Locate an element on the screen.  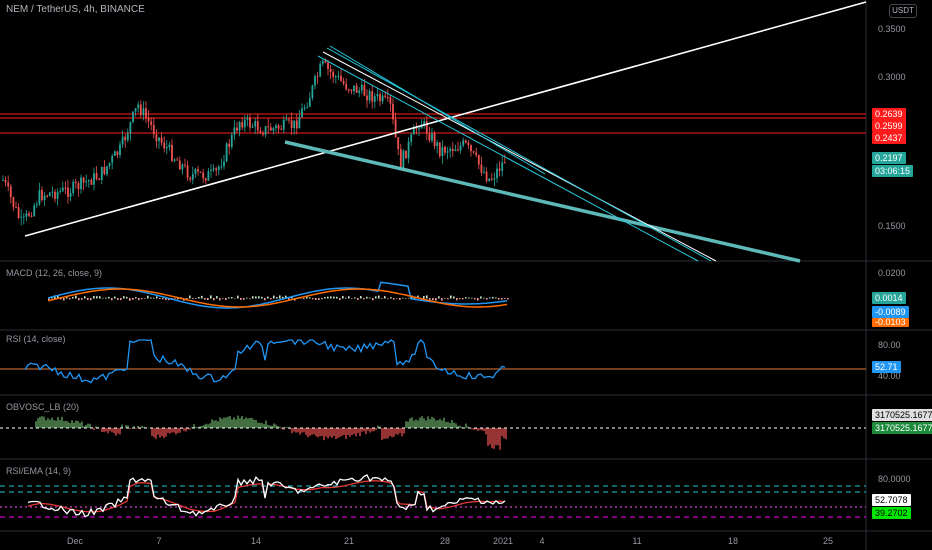
rsiema-pane-label: RSI/EMA (14, 9) is located at coordinates (39, 471).